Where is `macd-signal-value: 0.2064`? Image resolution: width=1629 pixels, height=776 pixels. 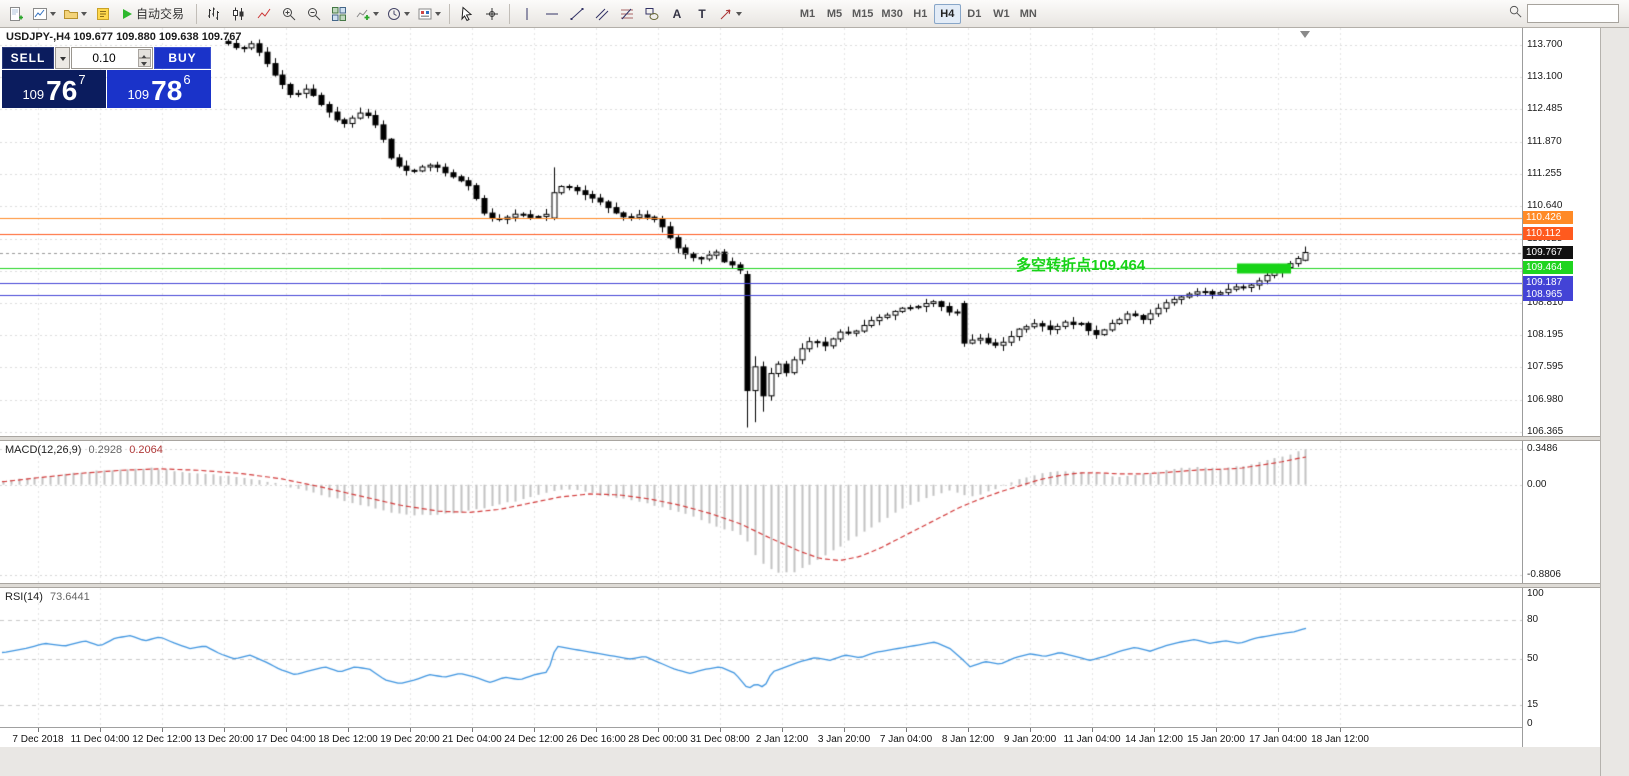
macd-signal-value: 0.2064 is located at coordinates (146, 450).